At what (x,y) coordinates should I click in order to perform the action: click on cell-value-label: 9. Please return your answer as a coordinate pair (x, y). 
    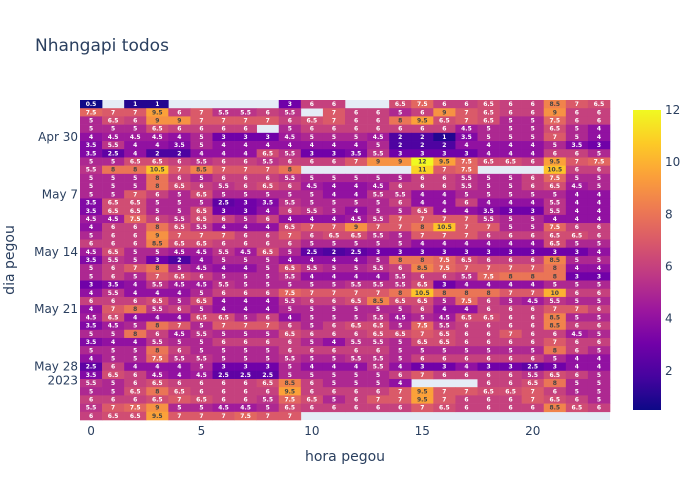
    Looking at the image, I should click on (157, 408).